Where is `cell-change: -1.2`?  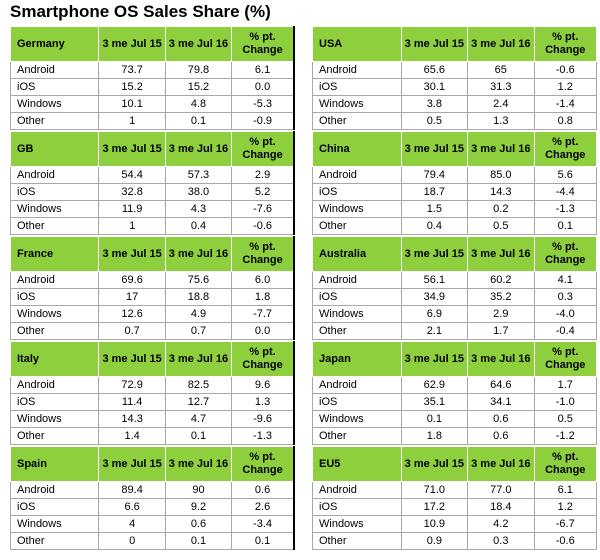
cell-change: -1.2 is located at coordinates (565, 436).